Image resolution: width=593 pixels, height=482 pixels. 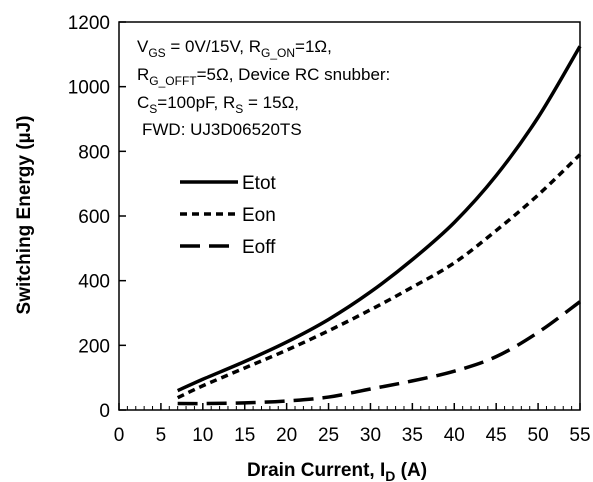 I want to click on x-tick-label: 55, so click(x=579, y=435).